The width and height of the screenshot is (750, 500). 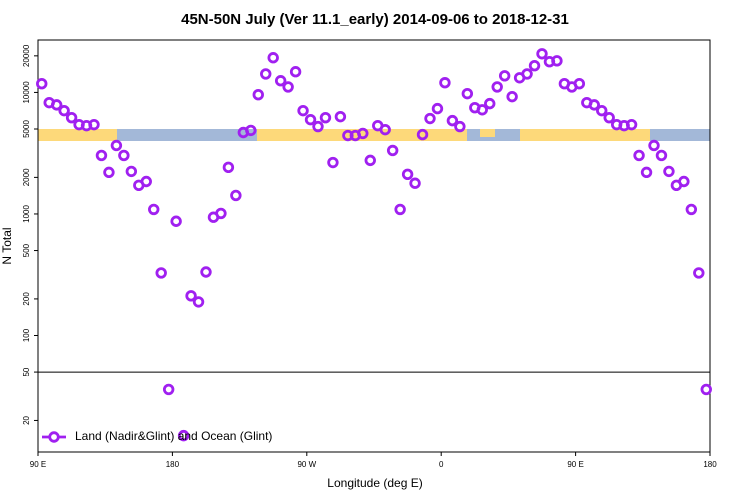 I want to click on y-tick-label: 100, so click(x=26, y=335).